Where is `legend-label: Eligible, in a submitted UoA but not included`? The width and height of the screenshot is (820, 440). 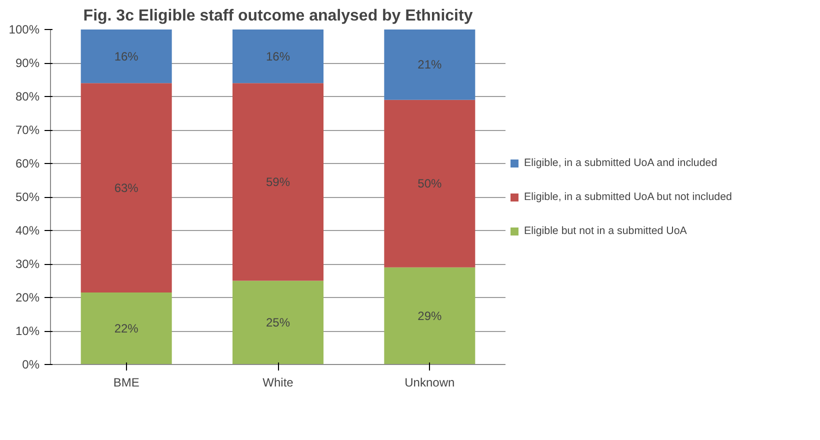 legend-label: Eligible, in a submitted UoA but not included is located at coordinates (628, 196).